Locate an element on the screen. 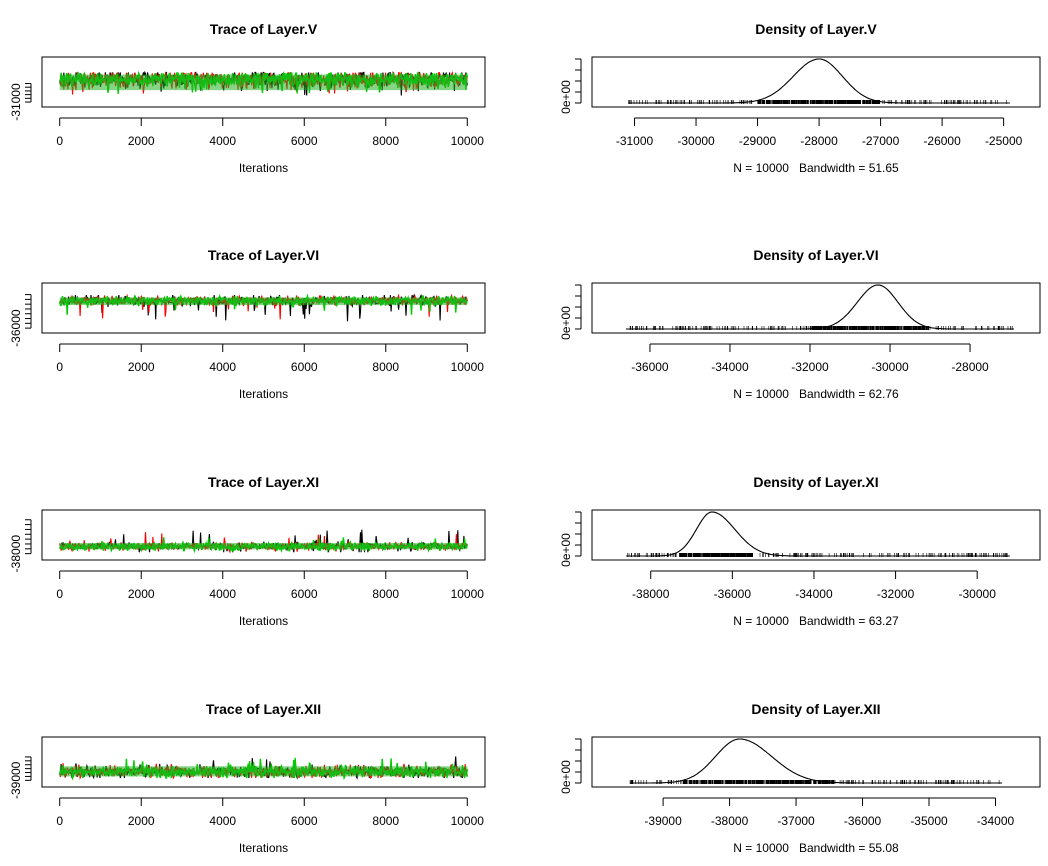  x-axis-label: N = 10000 Bandwidth = 51.65 is located at coordinates (816, 168).